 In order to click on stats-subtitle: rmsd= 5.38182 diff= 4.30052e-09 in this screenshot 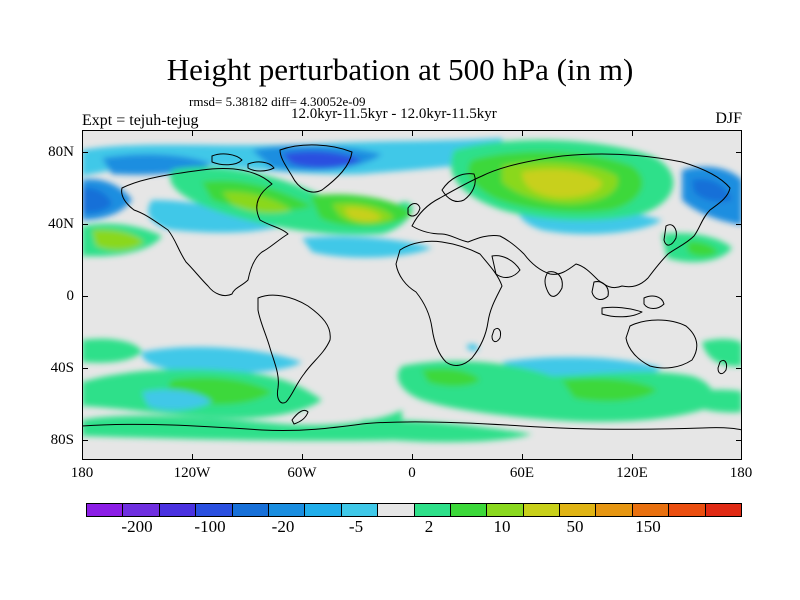, I will do `click(277, 101)`.